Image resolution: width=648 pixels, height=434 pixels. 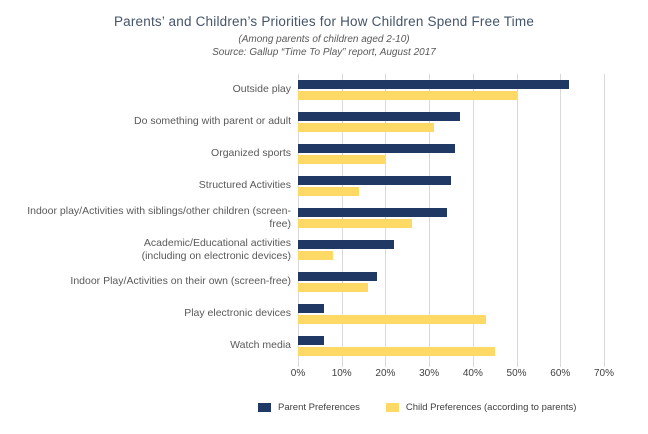 What do you see at coordinates (324, 375) in the screenshot?
I see `x-axis-tick-labels: 0% 10% 20% 30% 40% 50% 60% 70%` at bounding box center [324, 375].